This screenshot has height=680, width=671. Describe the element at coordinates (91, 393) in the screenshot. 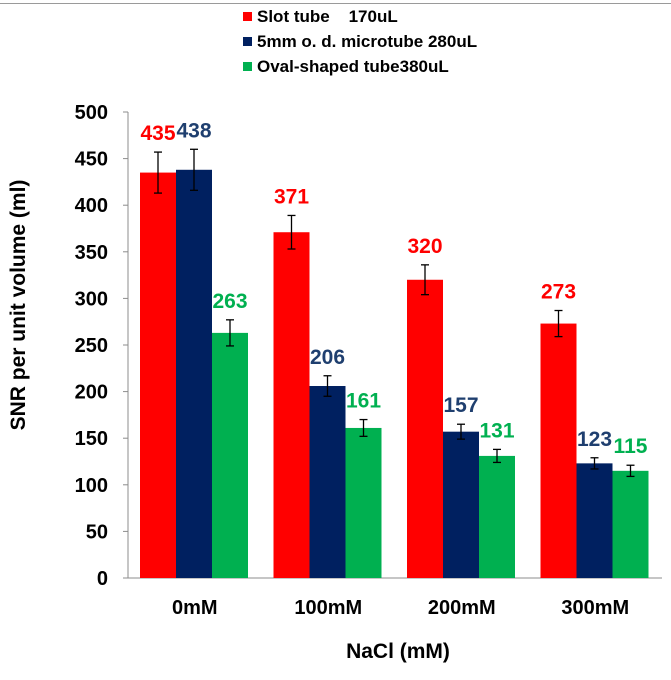

I see `y-tick-label: 200` at that location.